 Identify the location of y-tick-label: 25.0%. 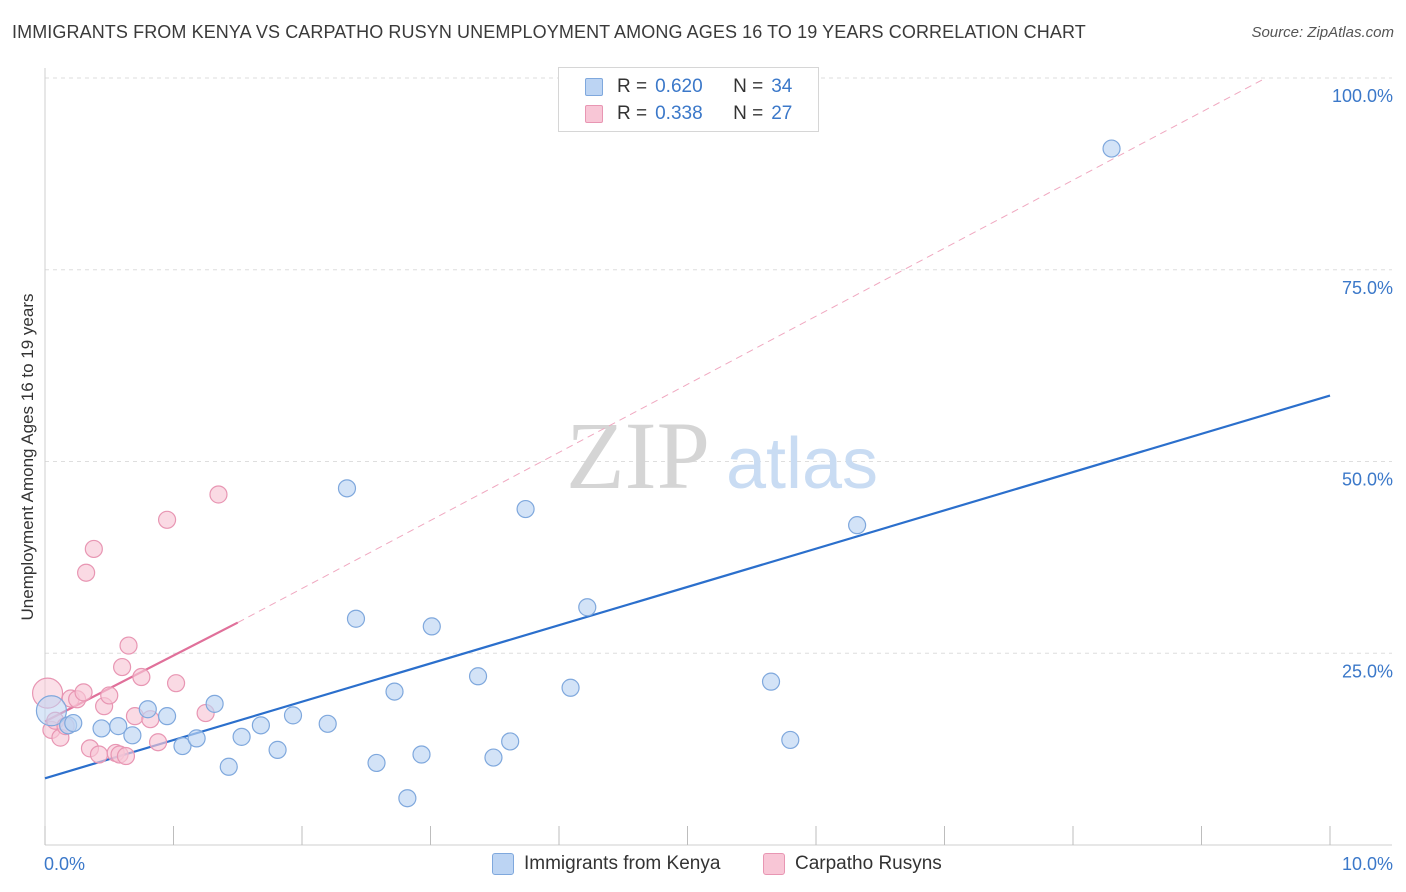
(1367, 671).